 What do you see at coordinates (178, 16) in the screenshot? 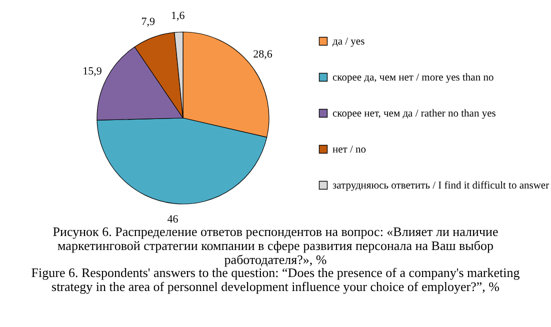
I see `data-label: 1,6` at bounding box center [178, 16].